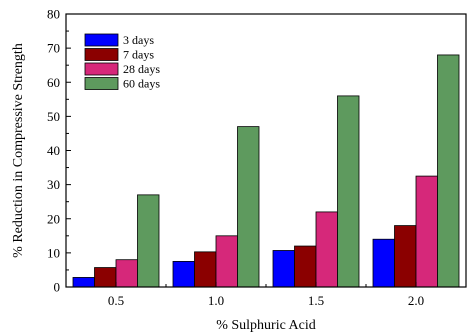  What do you see at coordinates (53, 82) in the screenshot?
I see `y-tick-label: 60` at bounding box center [53, 82].